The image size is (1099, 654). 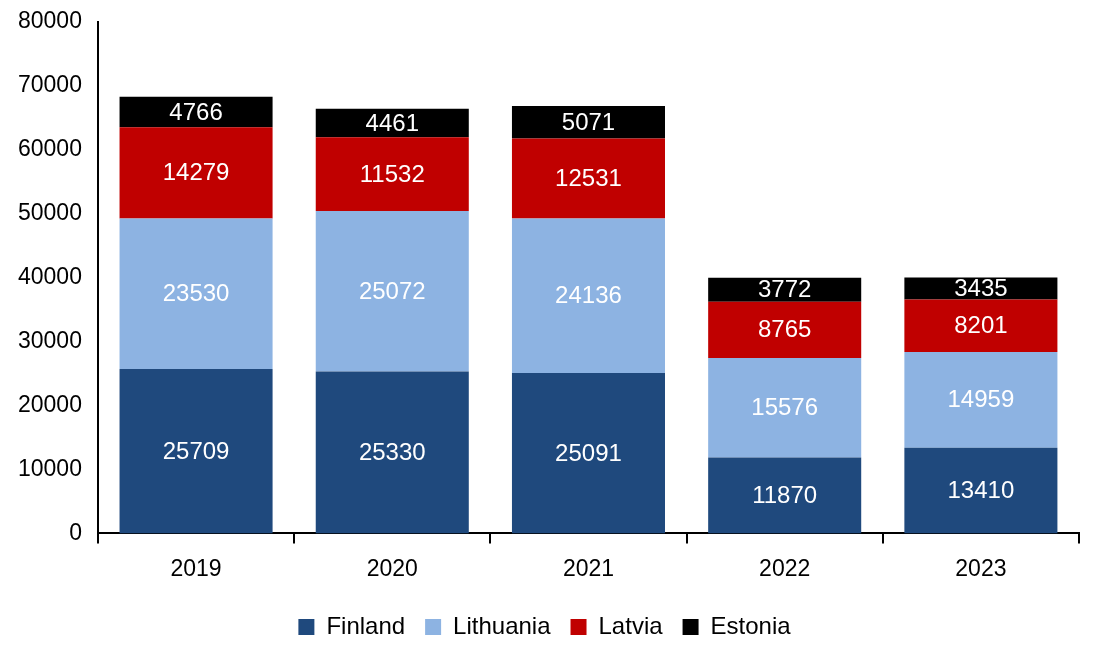 I want to click on data-label: 23530, so click(x=196, y=293).